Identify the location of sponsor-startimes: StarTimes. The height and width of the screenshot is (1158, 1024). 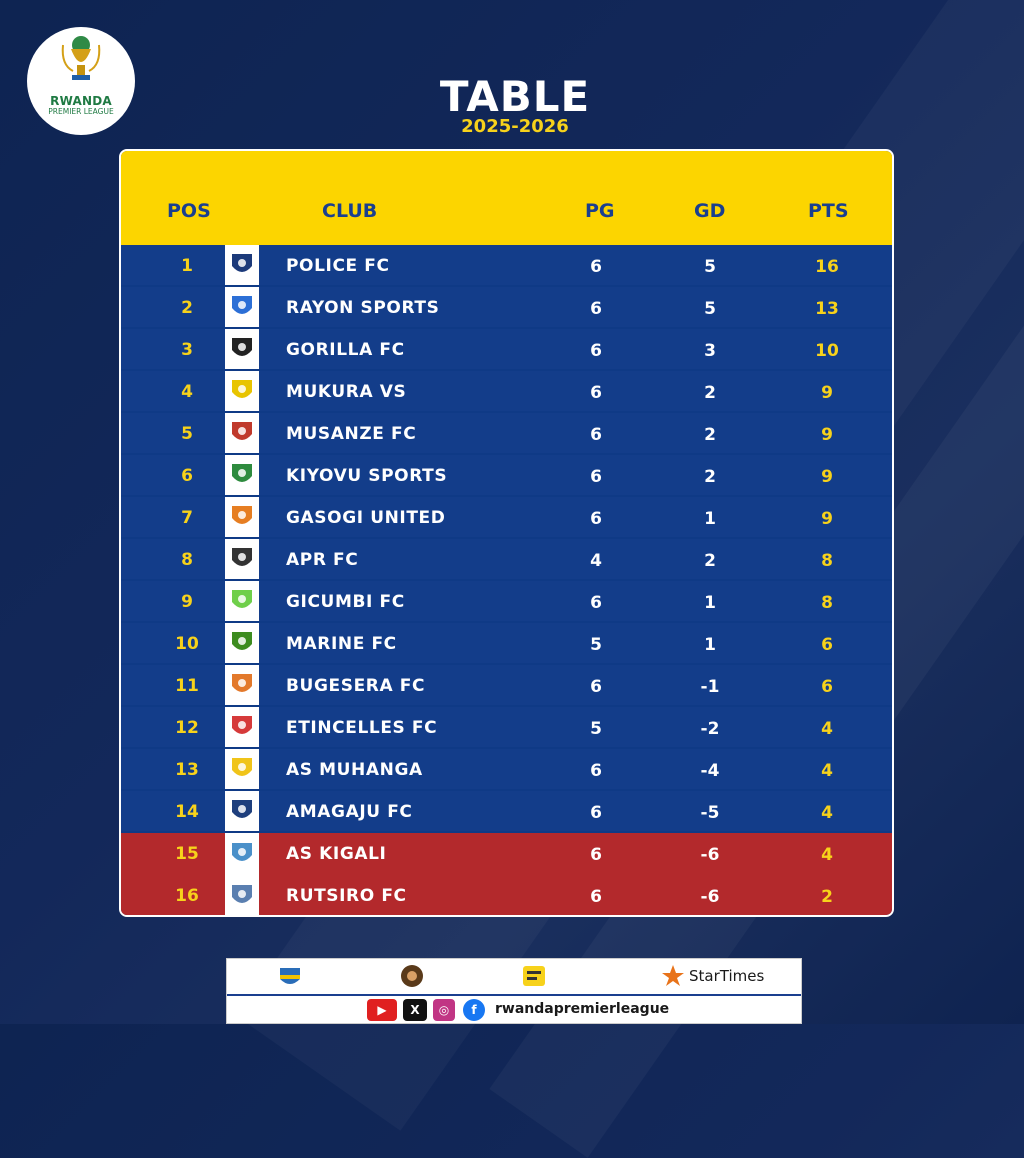
(727, 976).